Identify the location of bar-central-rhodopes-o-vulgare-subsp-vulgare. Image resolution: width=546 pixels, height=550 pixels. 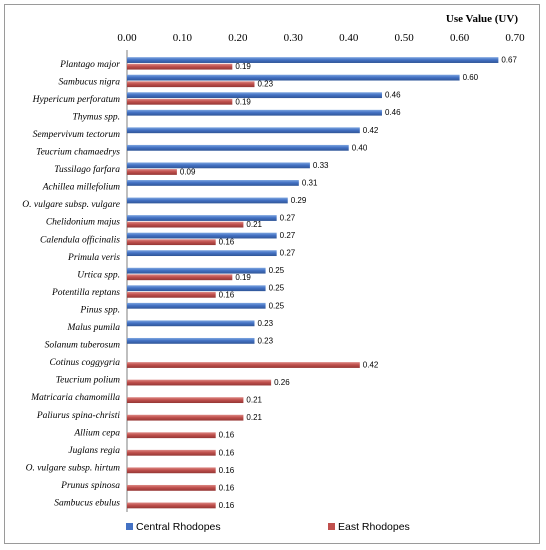
(207, 200).